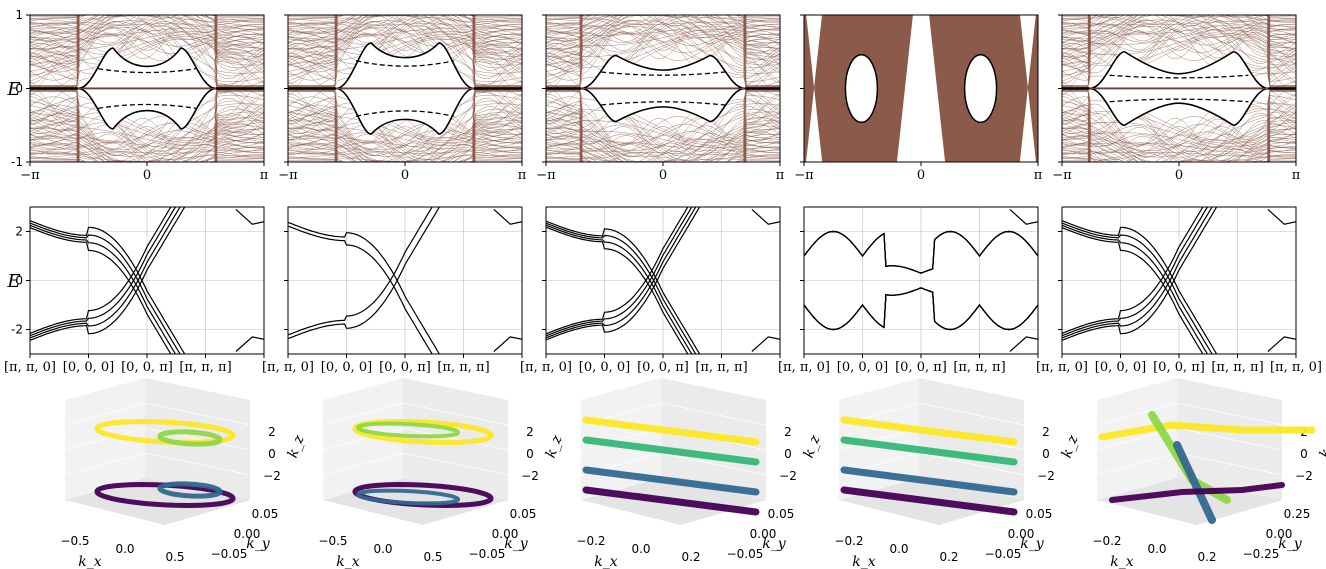 The height and width of the screenshot is (569, 1326). Describe the element at coordinates (781, 514) in the screenshot. I see `ky-tick-label: 0.05` at that location.